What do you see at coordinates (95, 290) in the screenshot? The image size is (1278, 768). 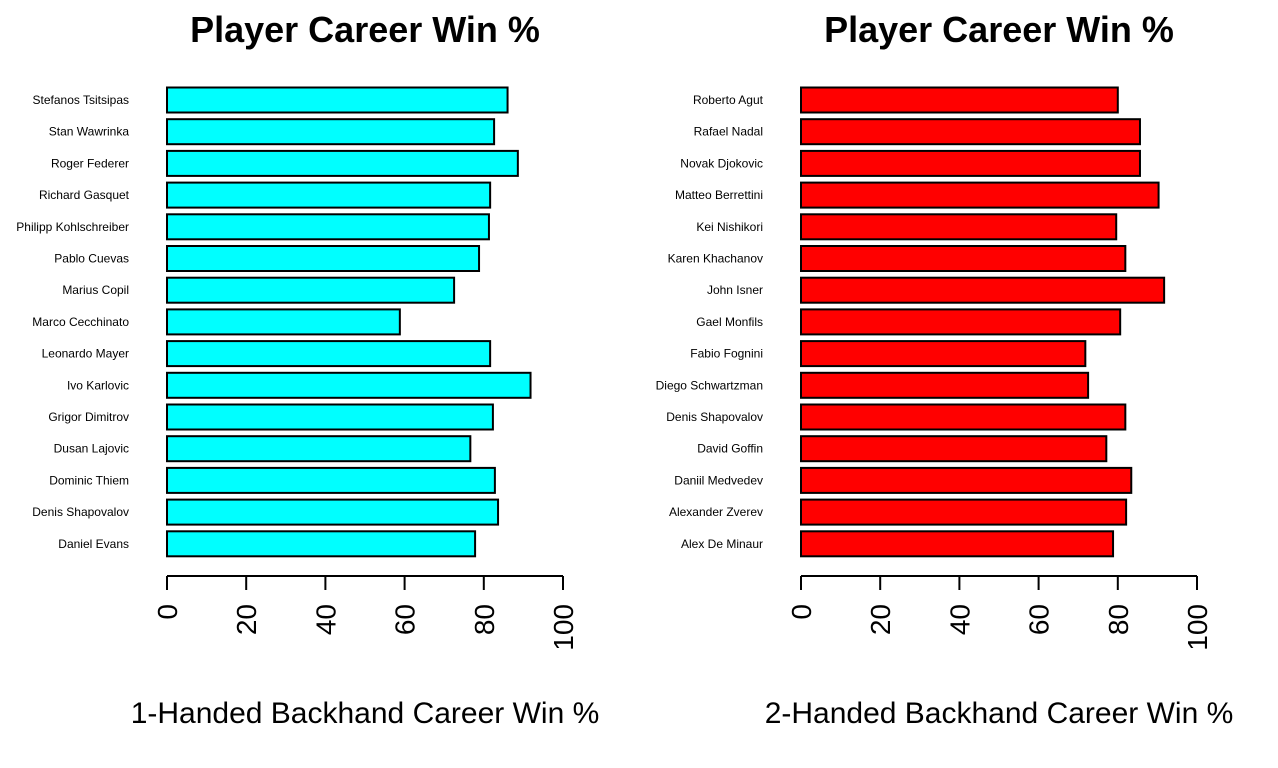 I see `category-label: Marius Copil` at bounding box center [95, 290].